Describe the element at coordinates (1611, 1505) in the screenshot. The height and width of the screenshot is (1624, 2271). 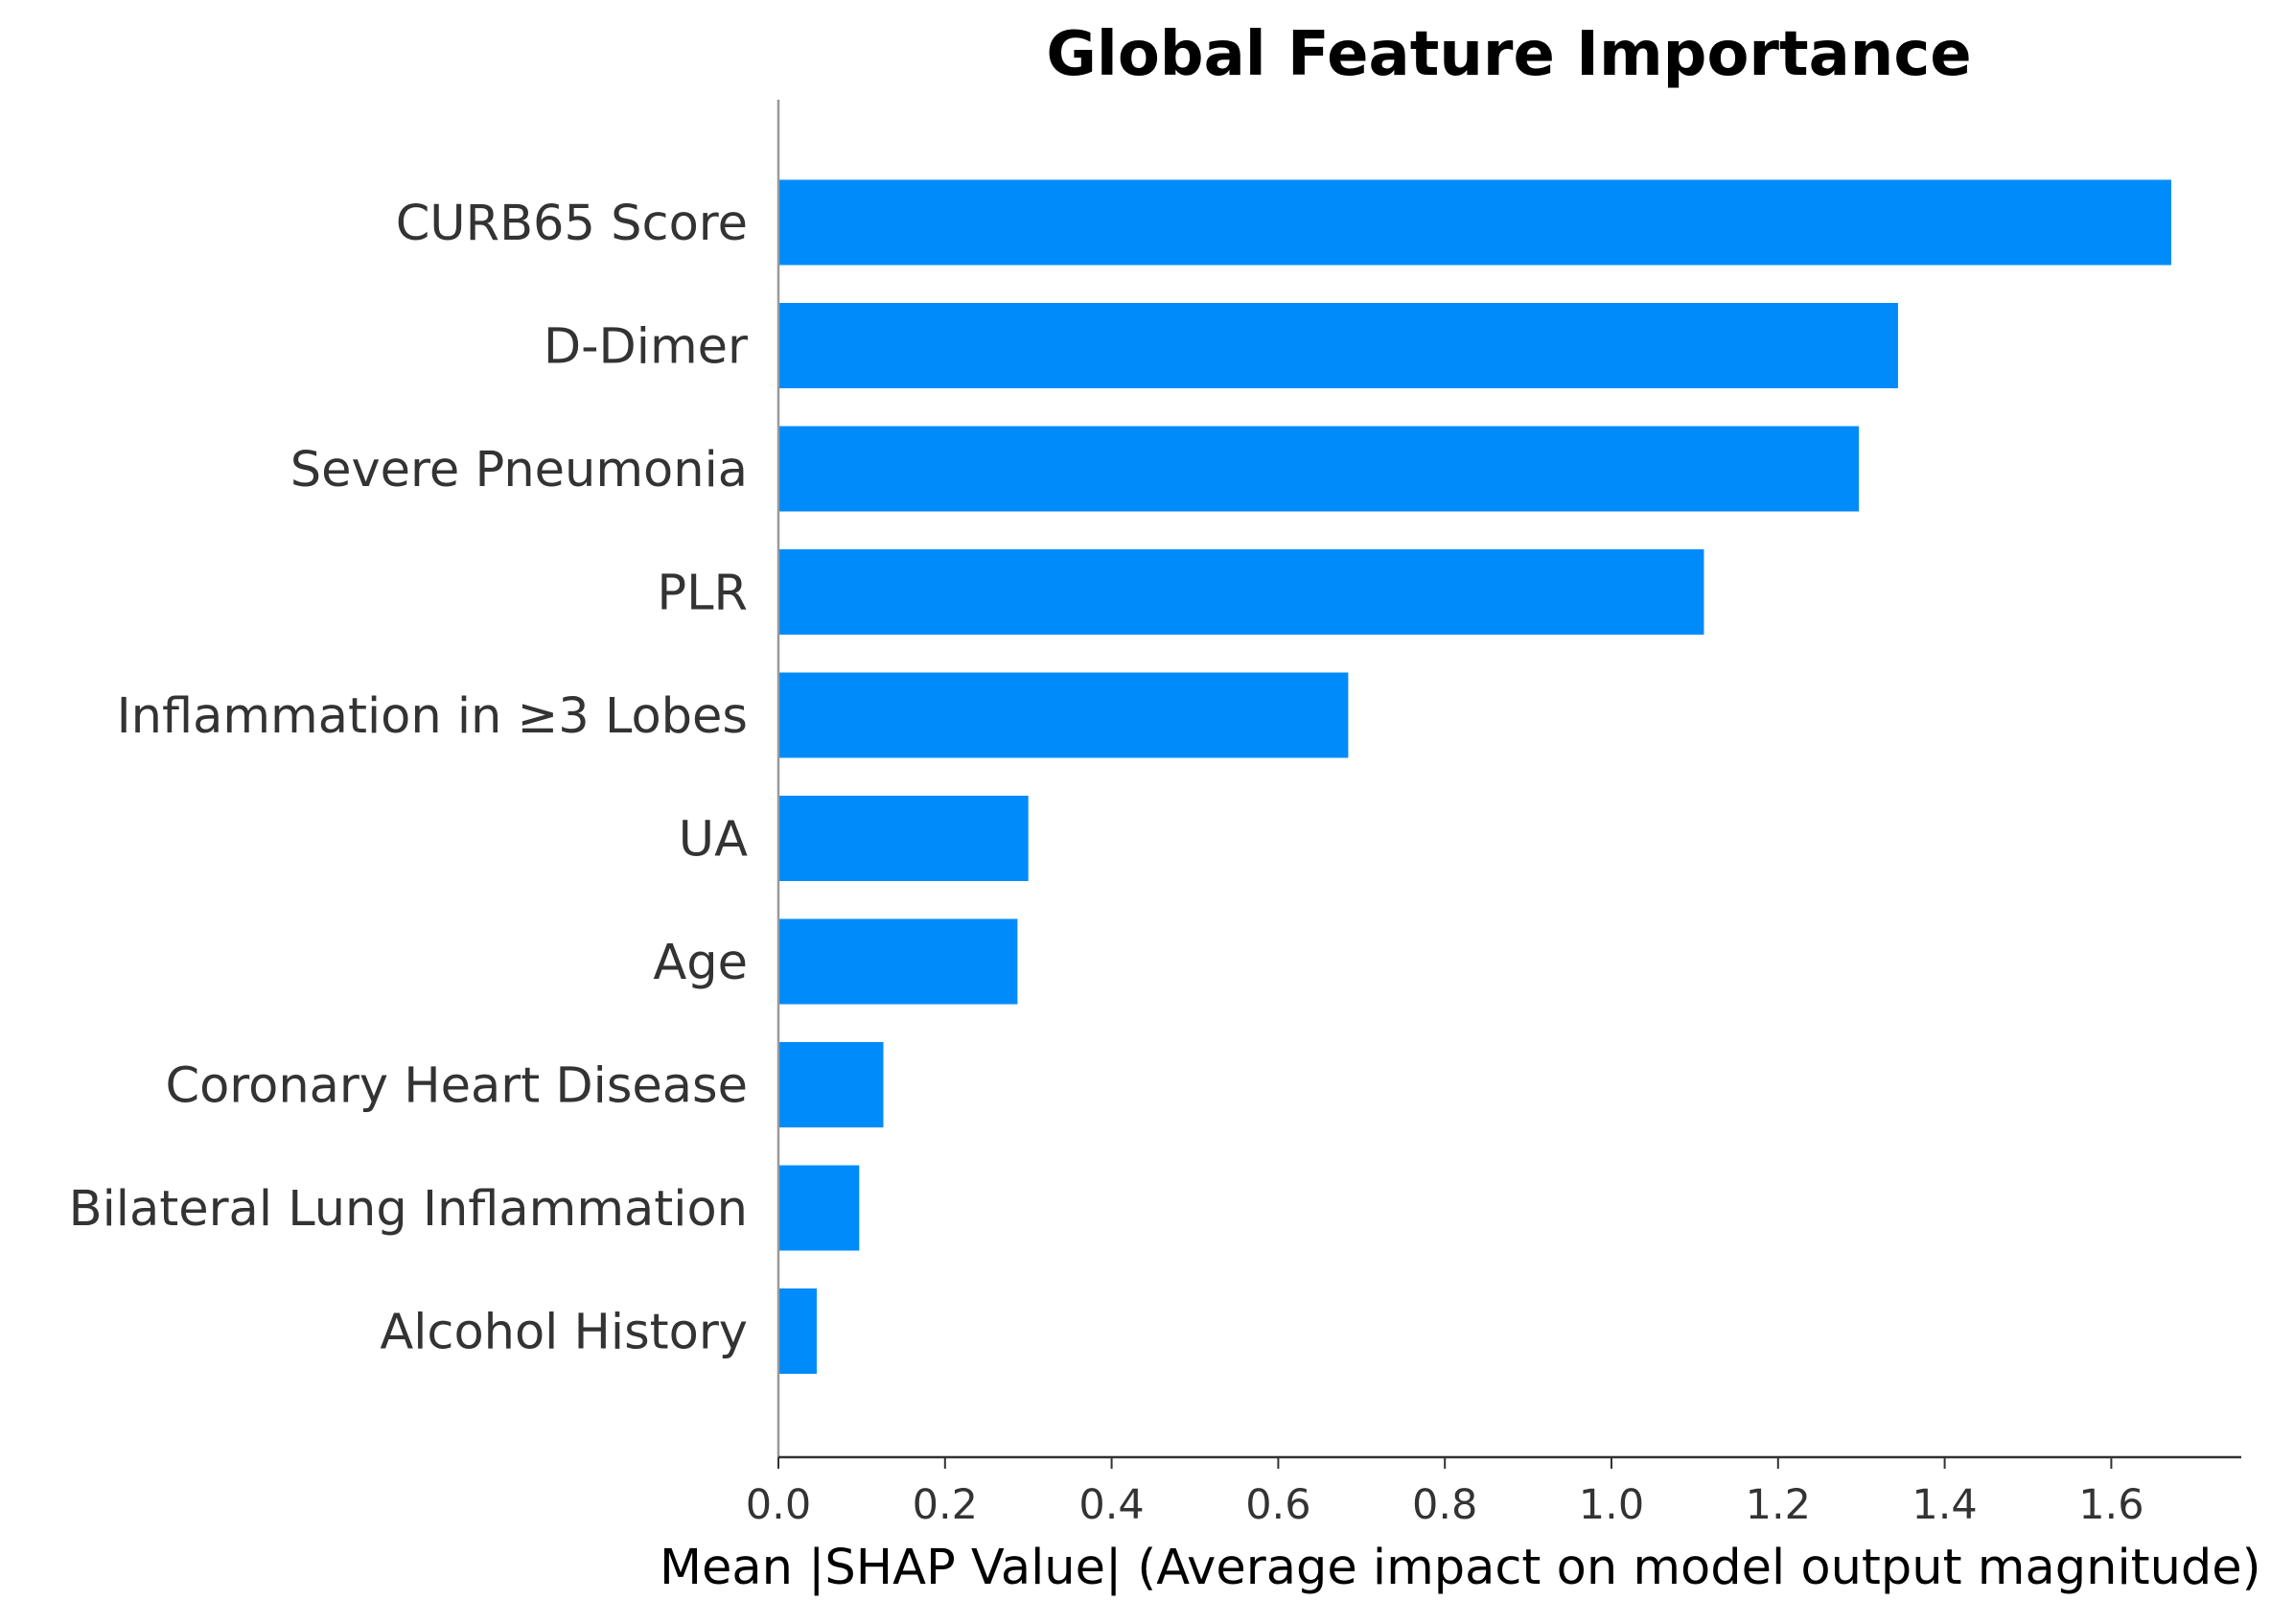
I see `x-tick-label: 1.0` at that location.